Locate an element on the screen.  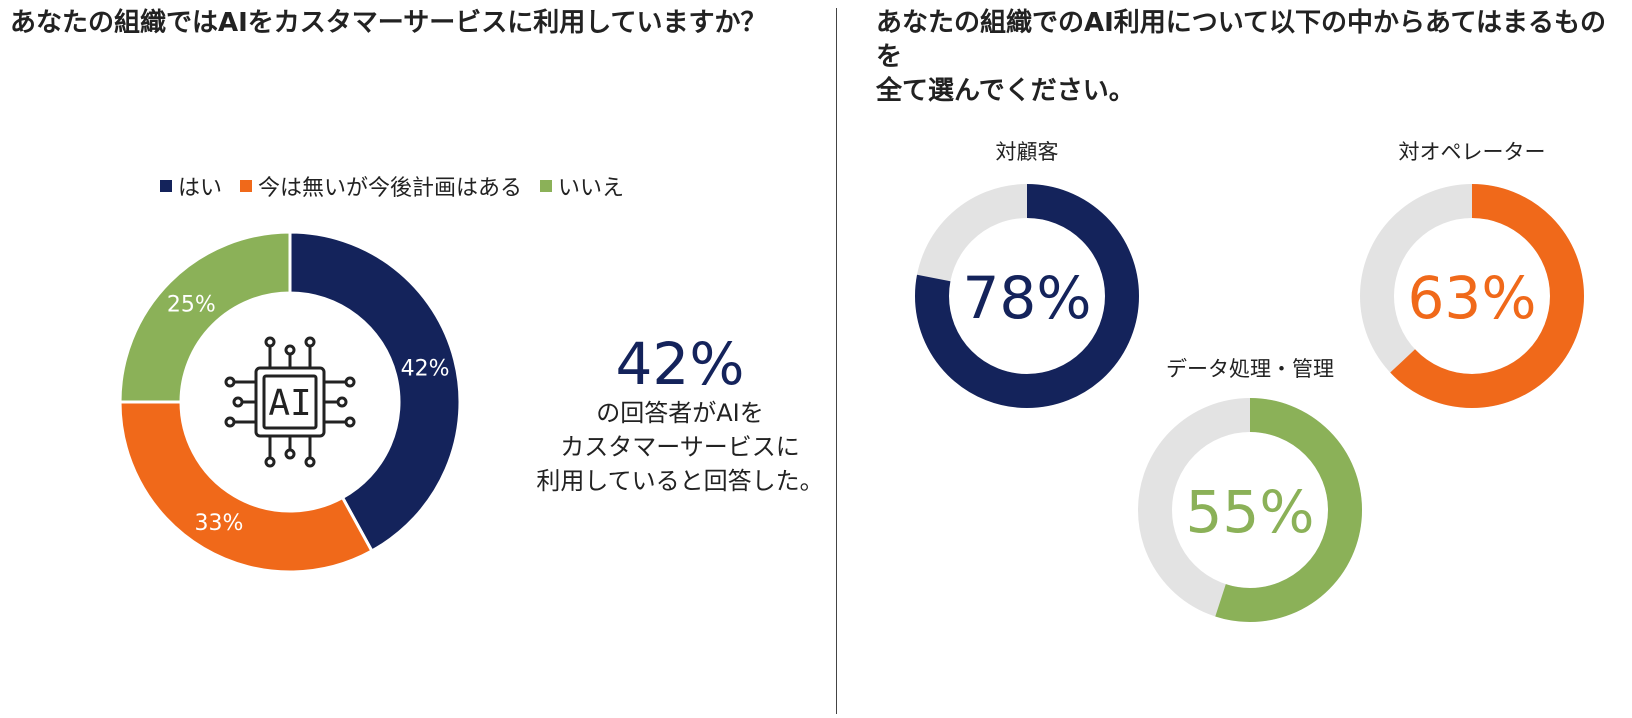
key-stat-line-2: カスタマーサービスに is located at coordinates (680, 447).